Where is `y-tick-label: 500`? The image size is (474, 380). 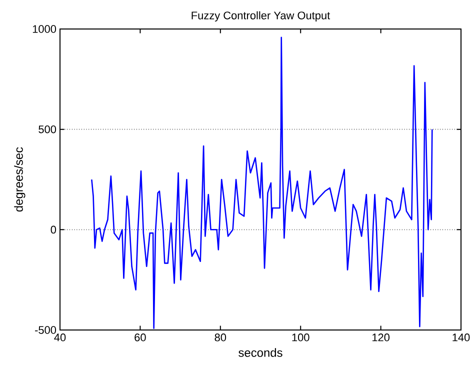 y-tick-label: 500 is located at coordinates (47, 129).